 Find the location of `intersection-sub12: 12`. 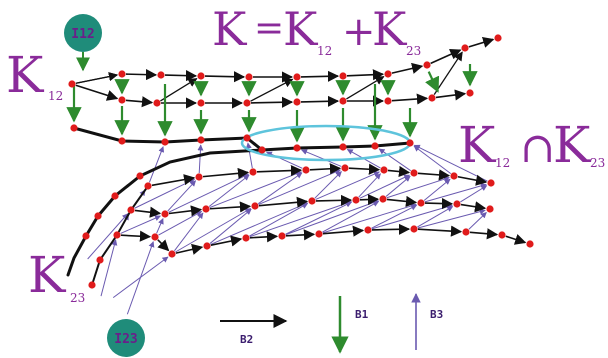

intersection-sub12: 12 is located at coordinates (502, 163).